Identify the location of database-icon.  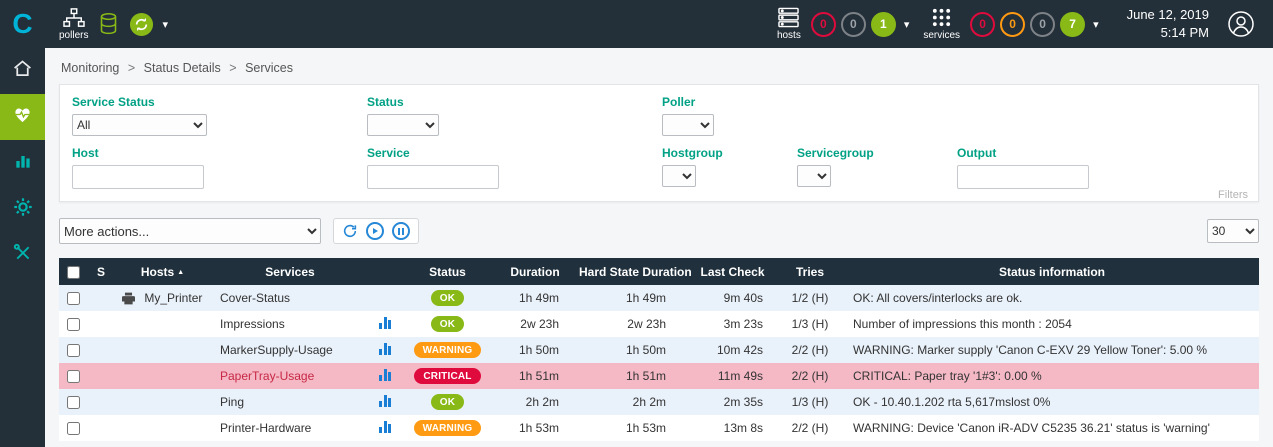
(108, 24).